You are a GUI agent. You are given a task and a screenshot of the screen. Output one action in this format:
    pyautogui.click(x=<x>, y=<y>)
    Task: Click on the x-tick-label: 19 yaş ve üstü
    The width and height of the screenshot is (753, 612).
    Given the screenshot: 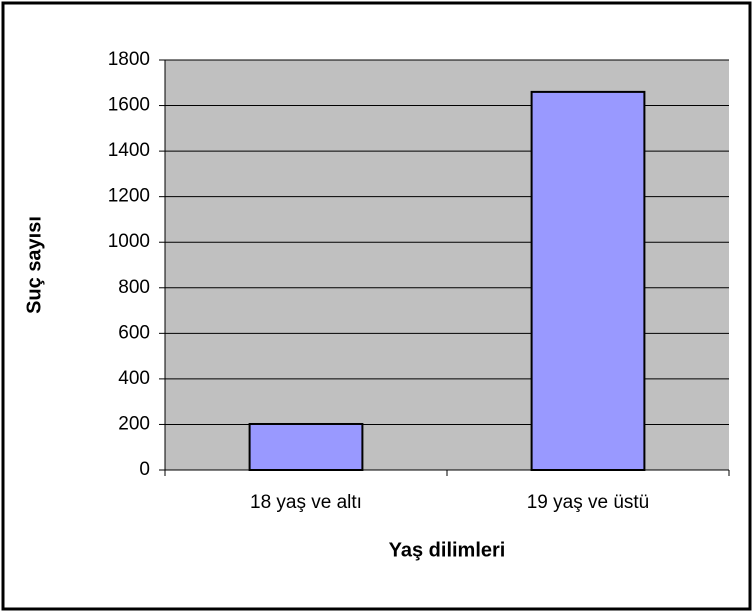 What is the action you would take?
    pyautogui.click(x=588, y=502)
    